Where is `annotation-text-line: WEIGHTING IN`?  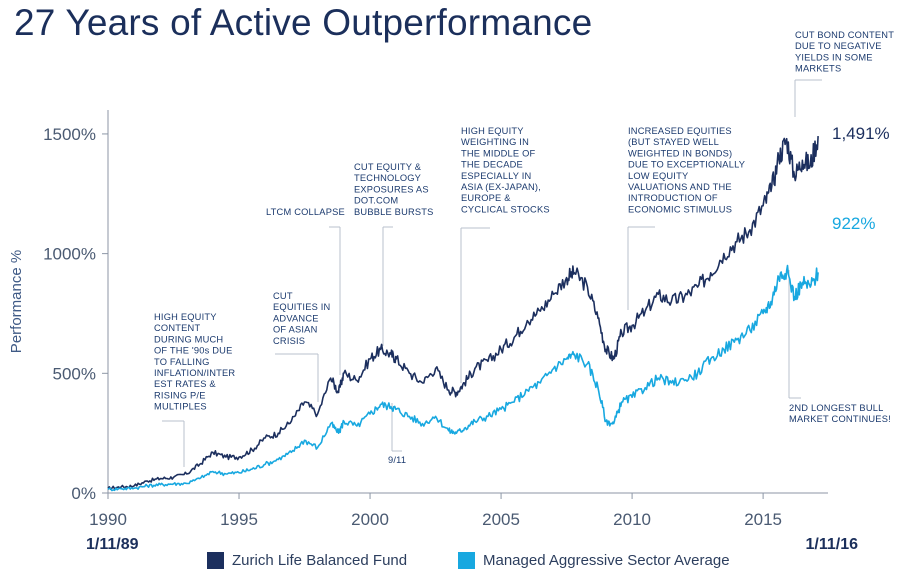 annotation-text-line: WEIGHTING IN is located at coordinates (495, 142).